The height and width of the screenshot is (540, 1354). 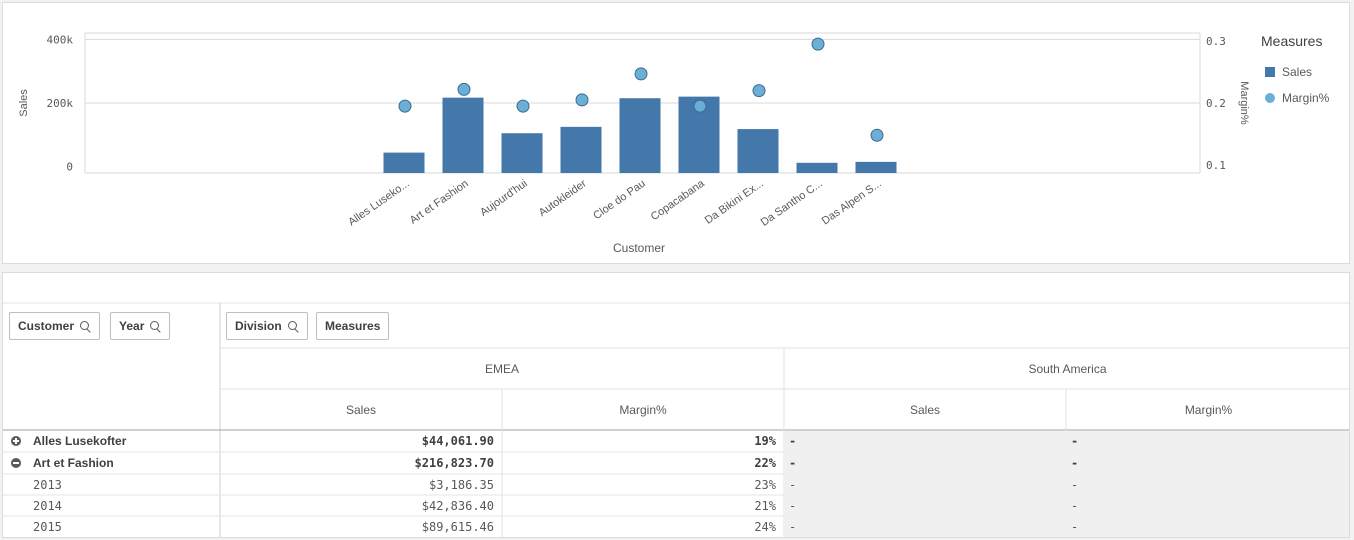 I want to click on x-tick-label: Aujourd'hui, so click(x=504, y=198).